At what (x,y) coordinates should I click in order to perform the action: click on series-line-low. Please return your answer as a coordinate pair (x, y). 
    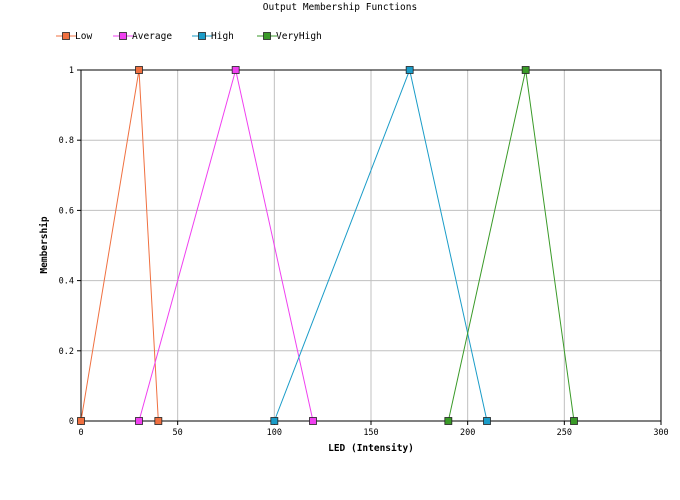
    Looking at the image, I should click on (119, 245).